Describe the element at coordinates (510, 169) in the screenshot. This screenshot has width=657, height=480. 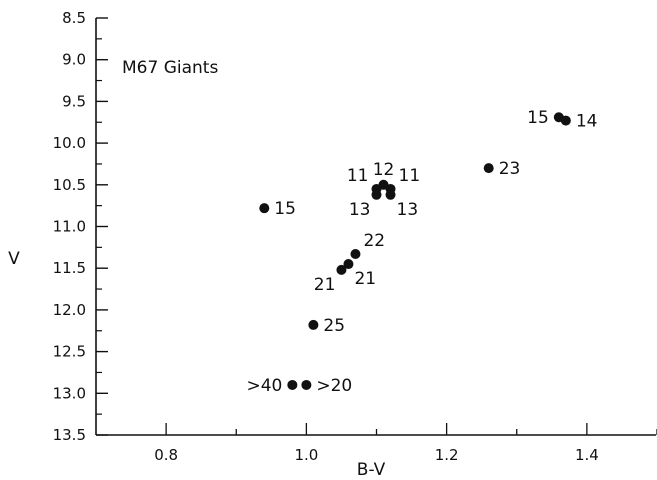
I see `point-label: 23` at that location.